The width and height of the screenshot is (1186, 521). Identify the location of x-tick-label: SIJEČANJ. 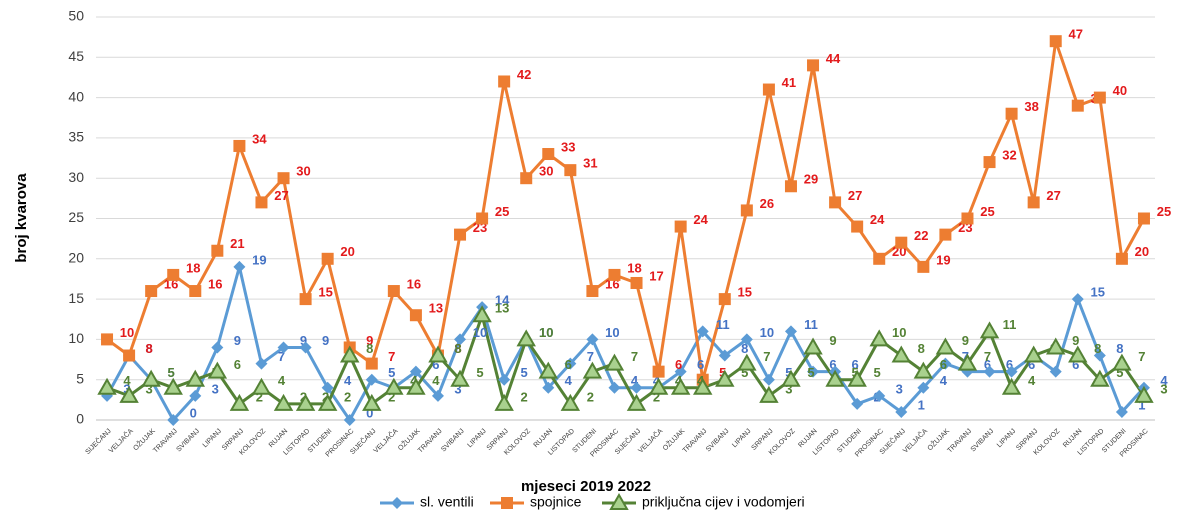
(98, 441).